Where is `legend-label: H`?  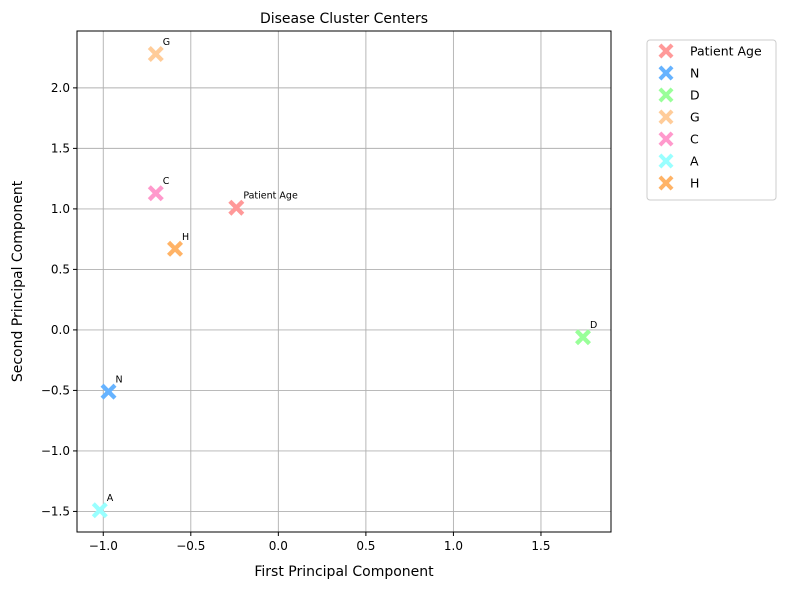
legend-label: H is located at coordinates (694, 183).